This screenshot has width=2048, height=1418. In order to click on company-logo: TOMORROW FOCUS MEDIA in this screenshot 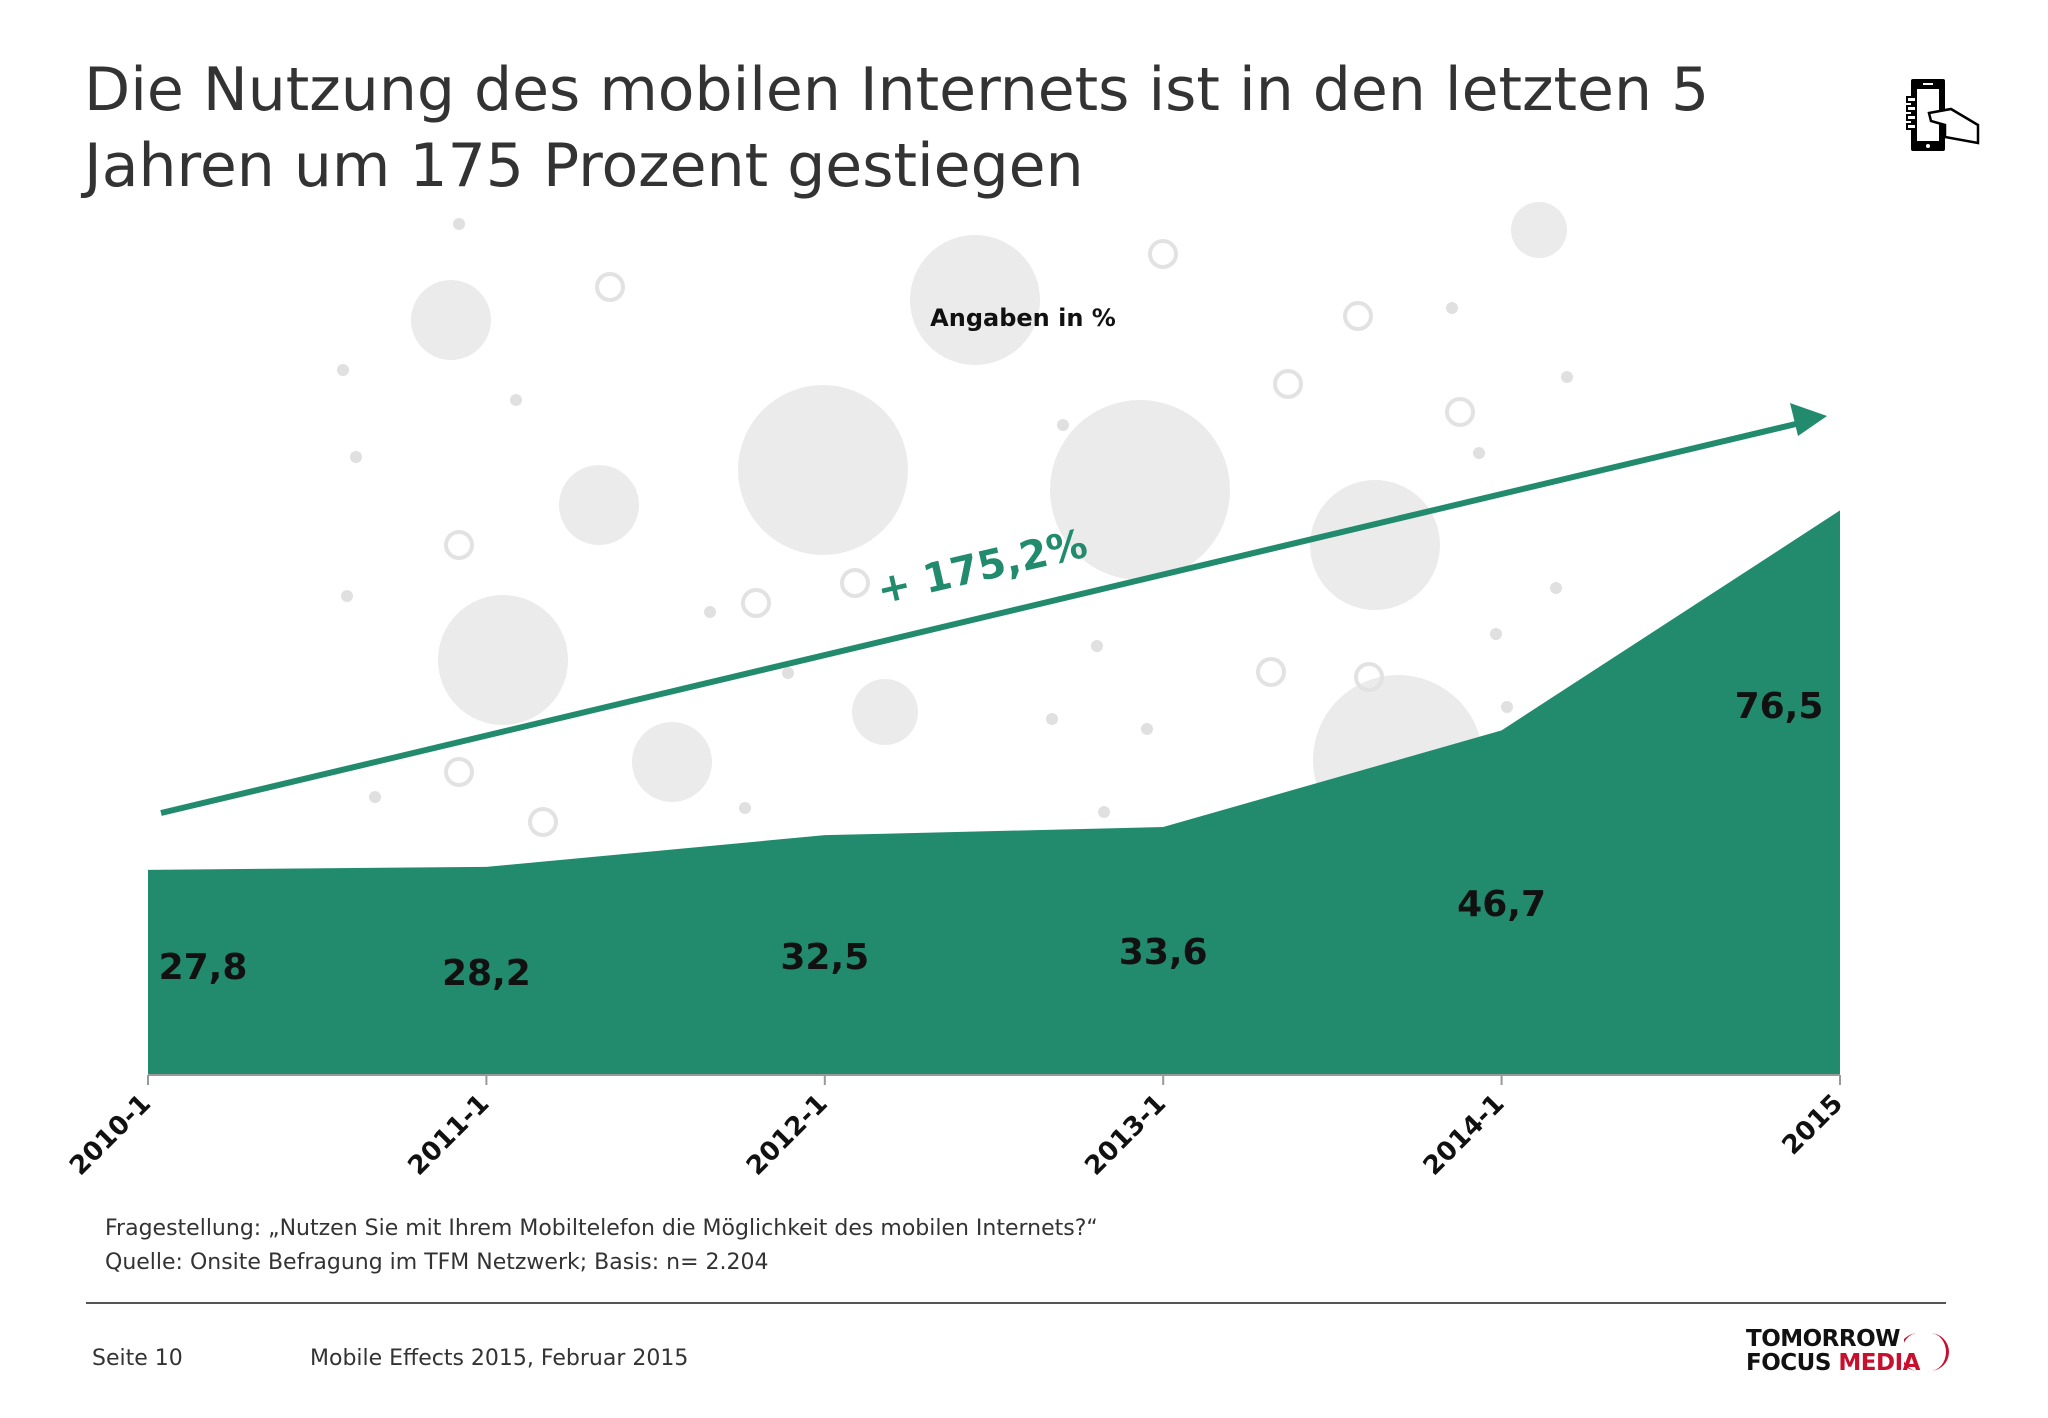, I will do `click(1851, 1350)`.